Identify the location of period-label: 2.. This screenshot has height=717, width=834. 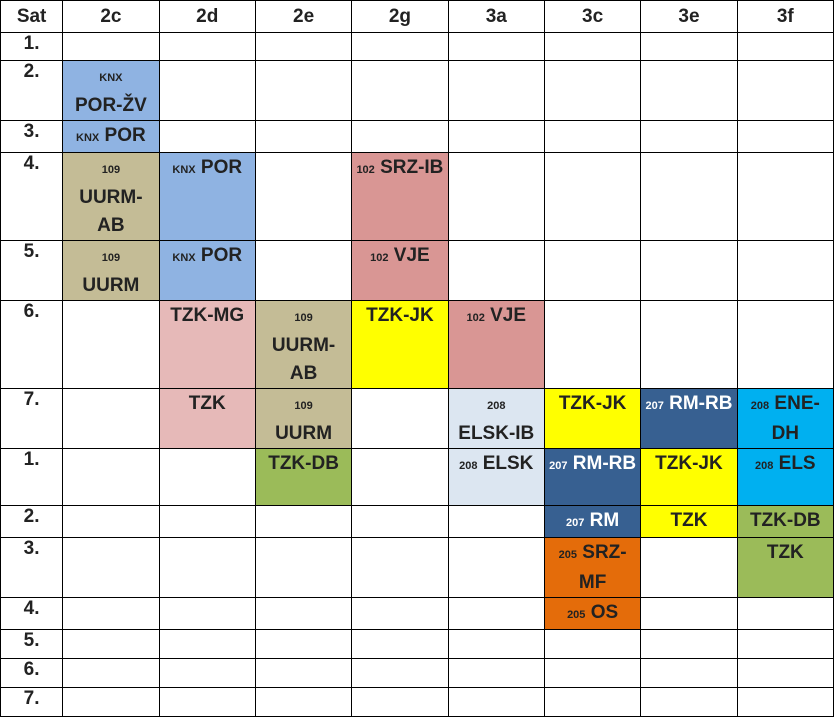
(32, 90).